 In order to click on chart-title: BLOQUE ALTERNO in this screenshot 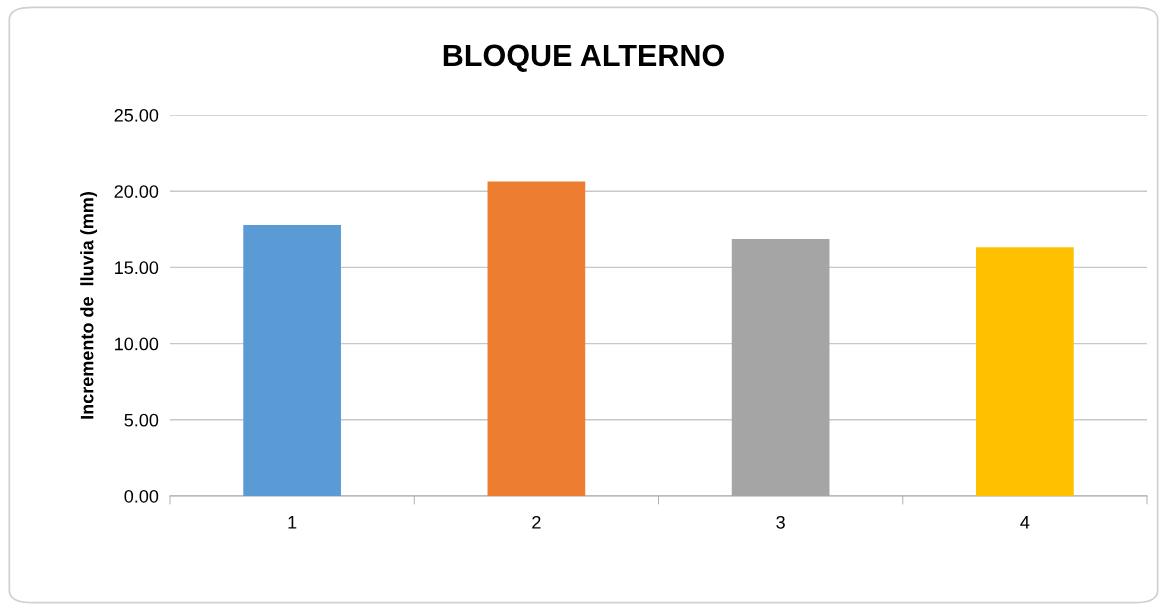, I will do `click(583, 58)`.